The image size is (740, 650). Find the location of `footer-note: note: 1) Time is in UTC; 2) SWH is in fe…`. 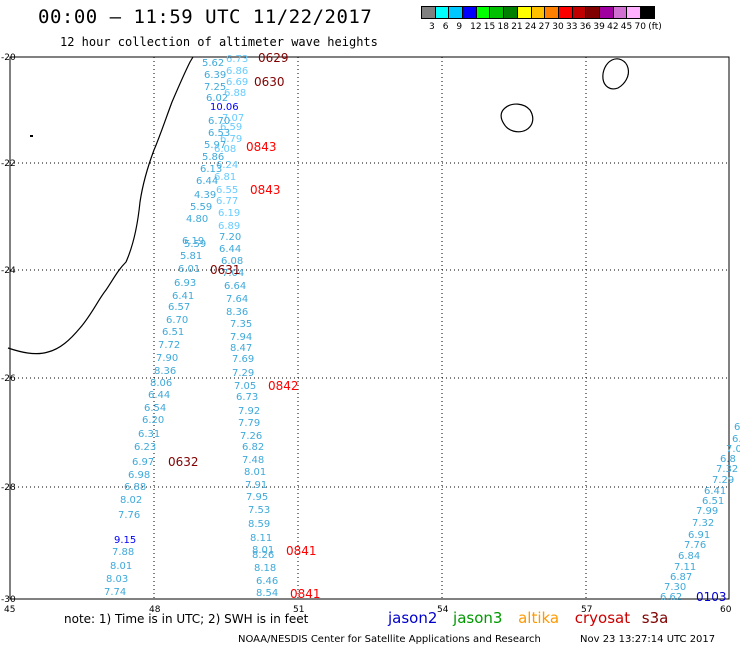

footer-note: note: 1) Time is in UTC; 2) SWH is in fe… is located at coordinates (186, 619).